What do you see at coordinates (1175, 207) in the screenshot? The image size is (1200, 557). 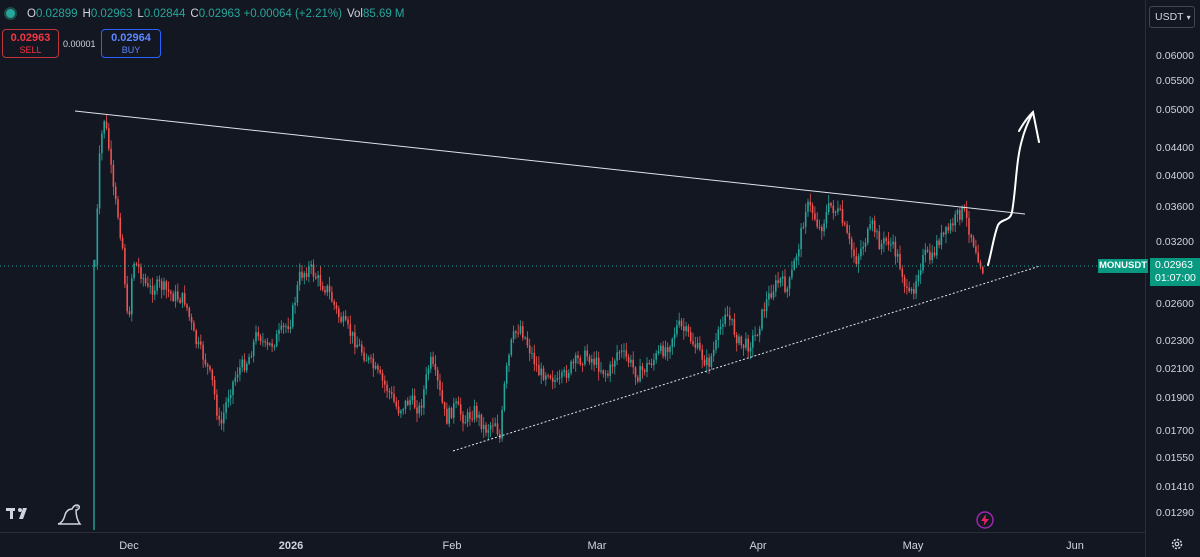 I see `price-tick: 0.03600` at bounding box center [1175, 207].